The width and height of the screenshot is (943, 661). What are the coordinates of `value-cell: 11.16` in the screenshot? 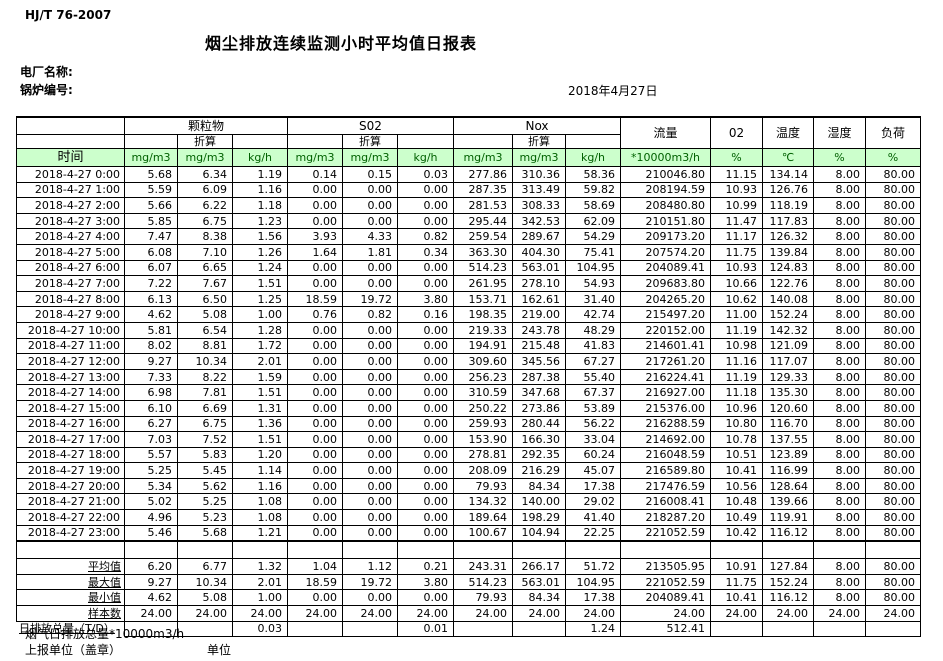 It's located at (736, 361).